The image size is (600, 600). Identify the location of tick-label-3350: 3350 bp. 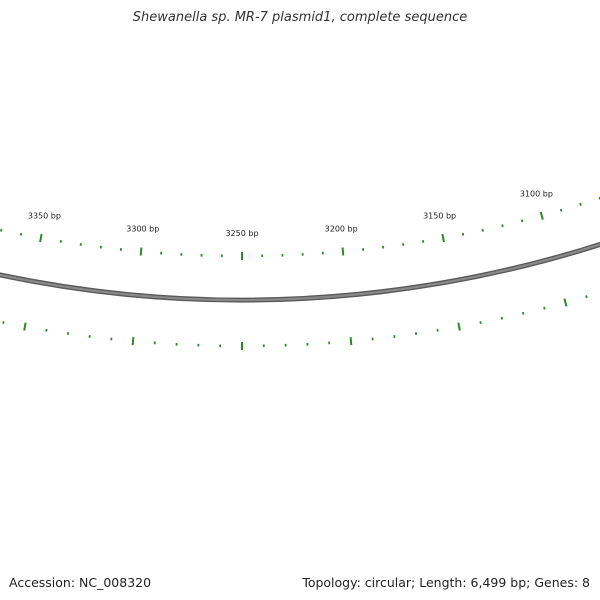
(44, 215).